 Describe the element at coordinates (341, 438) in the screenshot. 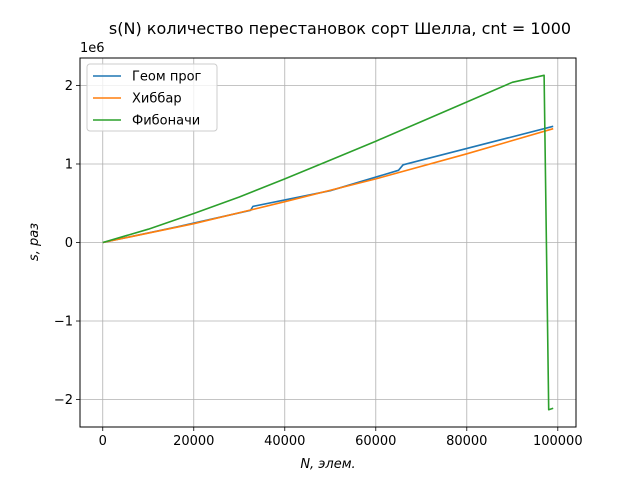

I see `x-axis-ticks: 0 20000 40000 60000 80000 100000` at that location.